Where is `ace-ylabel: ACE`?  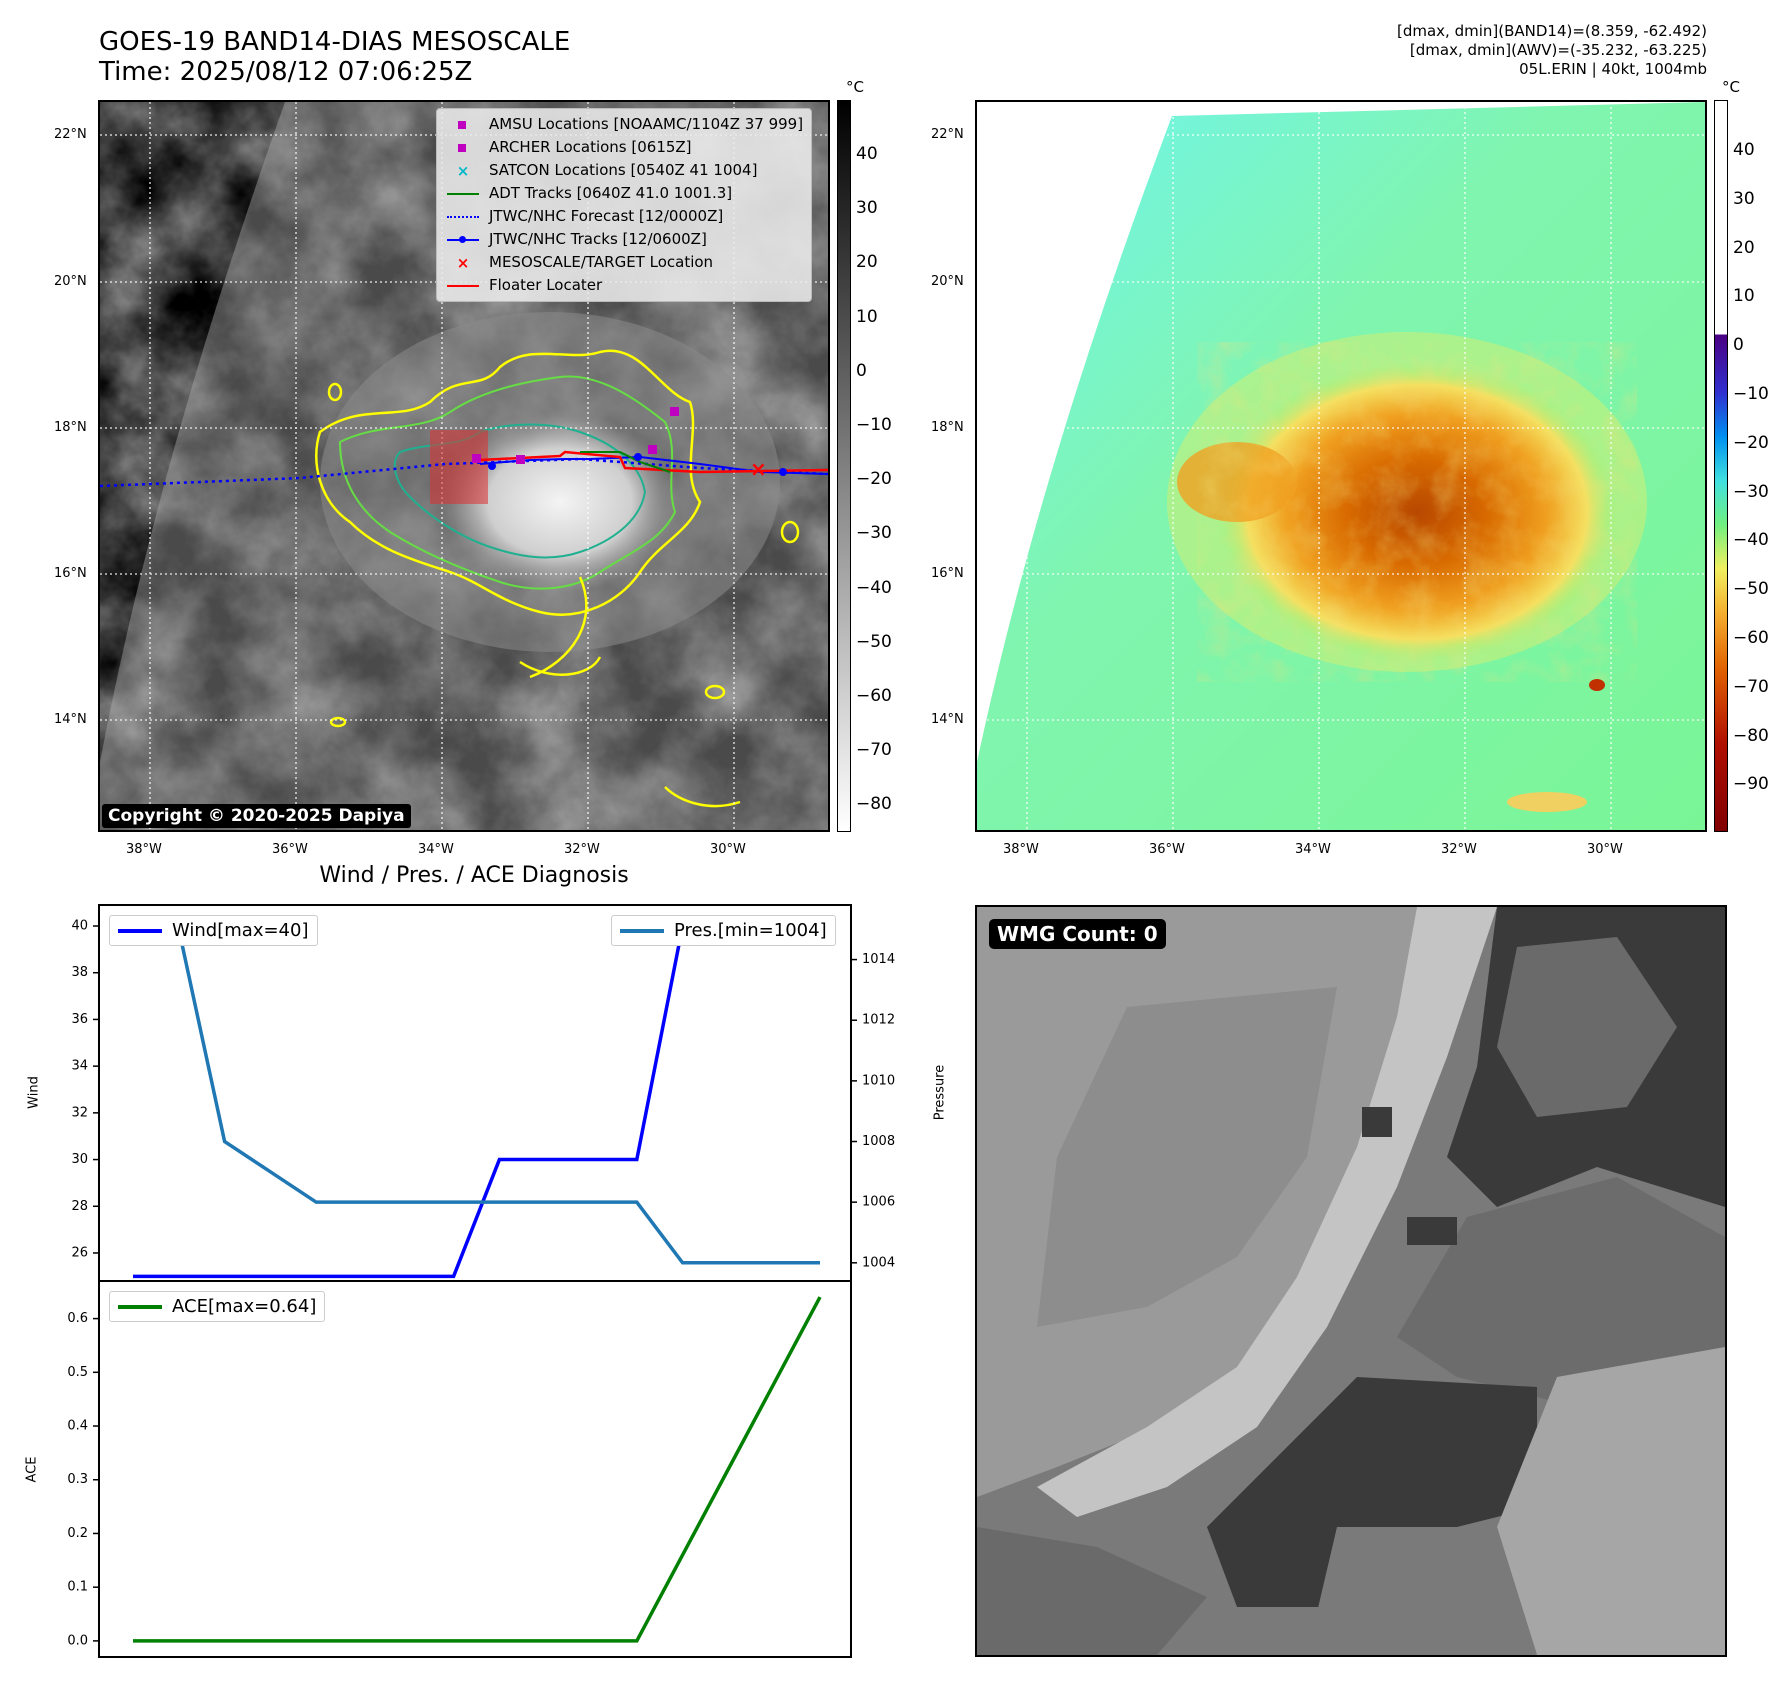
ace-ylabel: ACE is located at coordinates (32, 1469).